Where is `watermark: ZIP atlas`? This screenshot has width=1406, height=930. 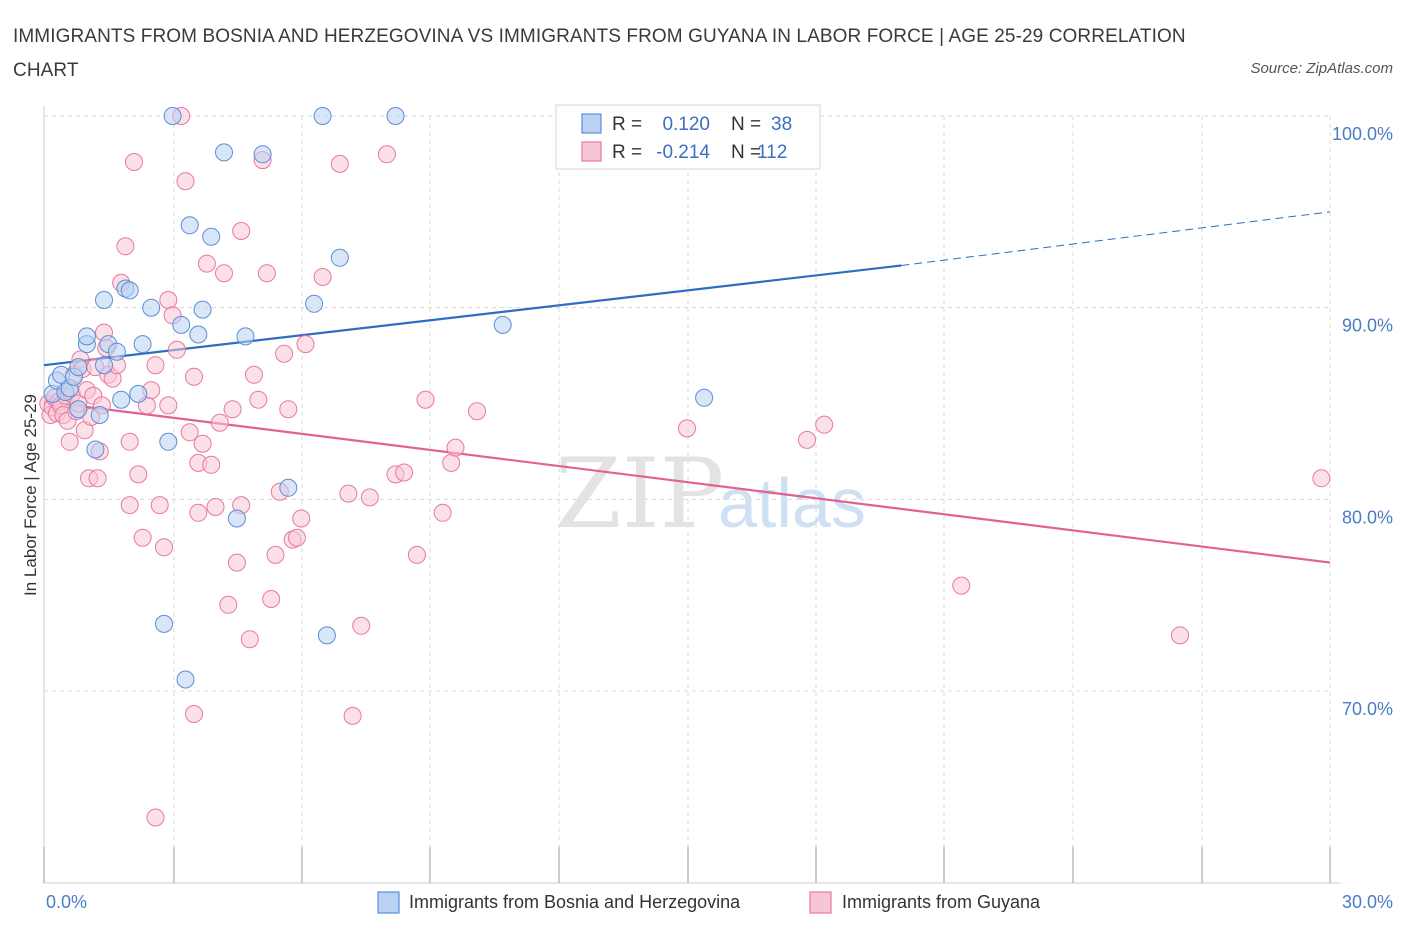
watermark: ZIP atlas is located at coordinates (710, 494).